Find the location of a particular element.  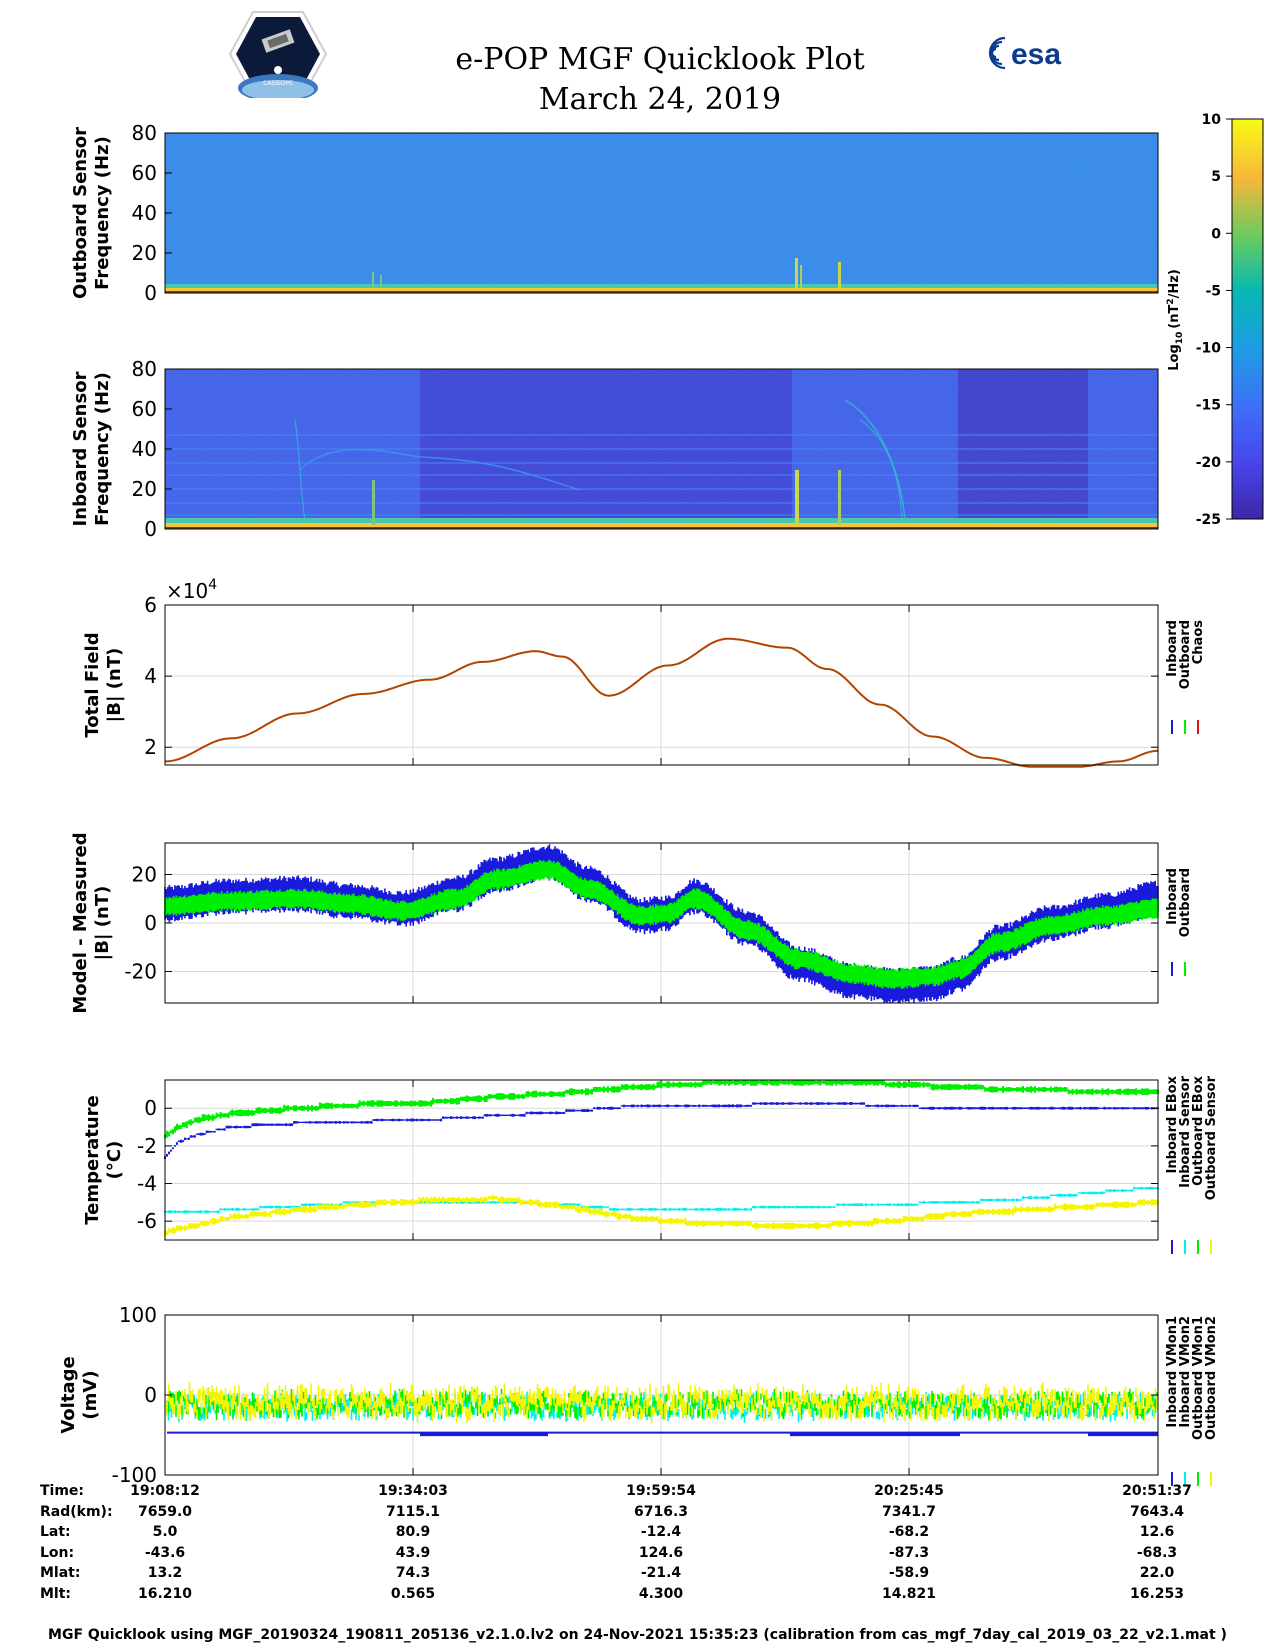

y-axis-label: Outboard SensorFrequency (Hz) is located at coordinates (91, 213).